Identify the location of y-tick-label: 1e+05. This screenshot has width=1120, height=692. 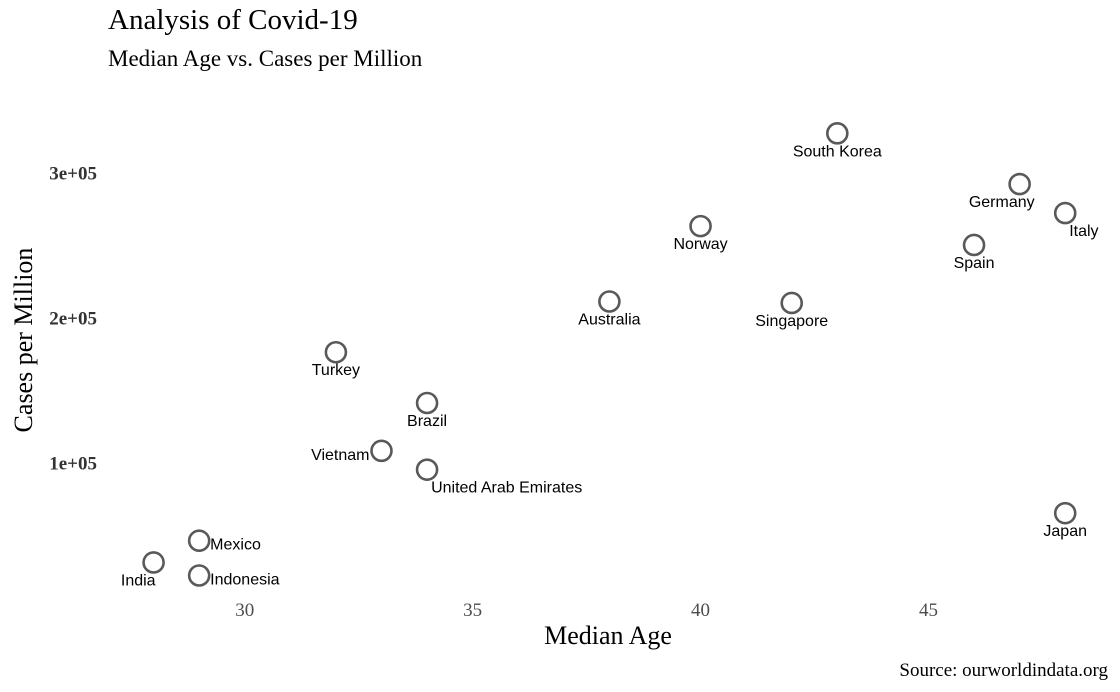
(73, 463).